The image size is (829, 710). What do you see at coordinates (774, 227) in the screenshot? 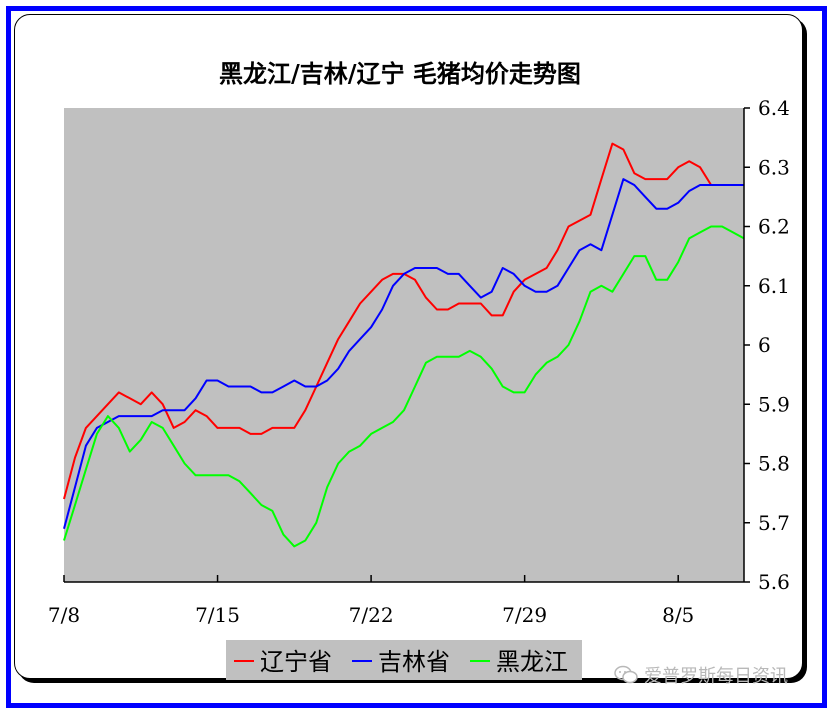
I see `y-tick-label: 6.2` at bounding box center [774, 227].